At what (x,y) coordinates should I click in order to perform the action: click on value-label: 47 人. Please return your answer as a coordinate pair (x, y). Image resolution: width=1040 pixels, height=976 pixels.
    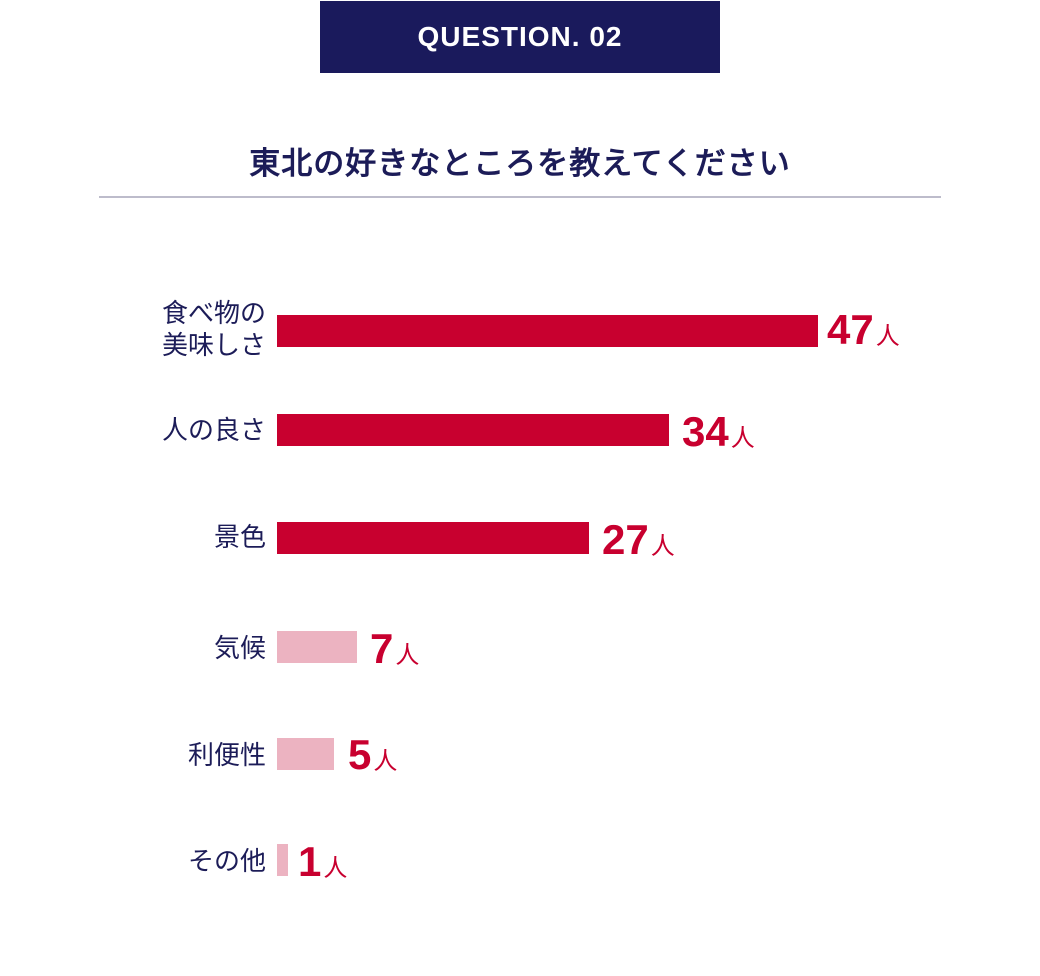
    Looking at the image, I should click on (863, 330).